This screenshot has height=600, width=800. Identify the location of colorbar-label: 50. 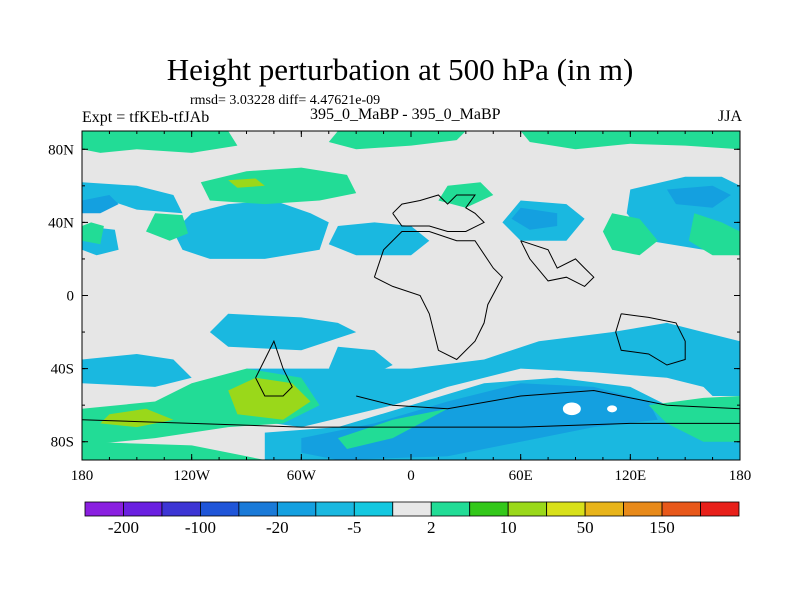
(585, 527).